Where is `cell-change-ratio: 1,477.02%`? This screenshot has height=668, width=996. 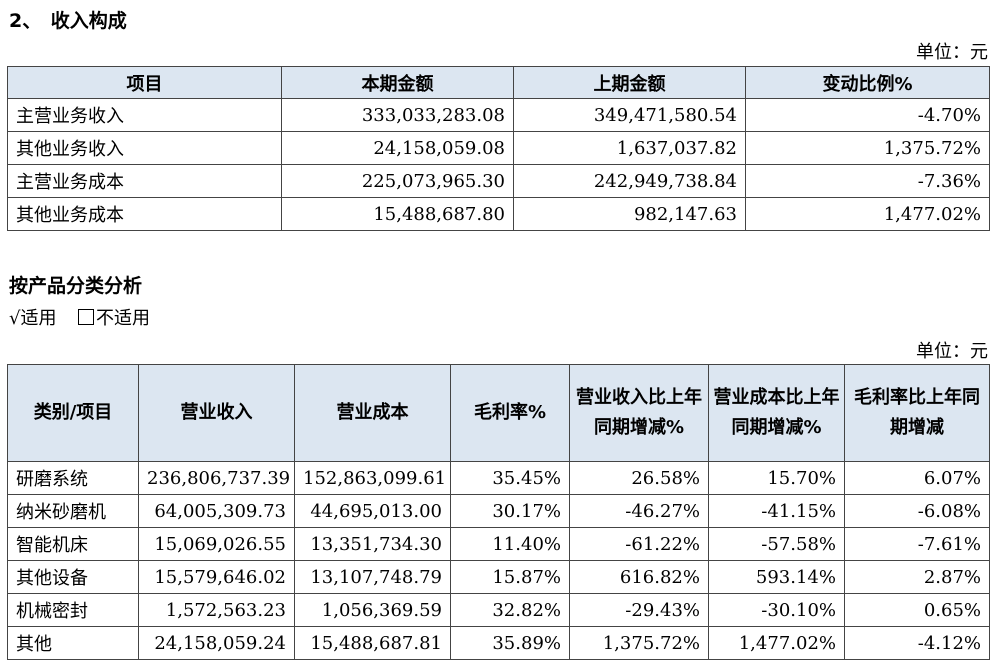
cell-change-ratio: 1,477.02% is located at coordinates (867, 214).